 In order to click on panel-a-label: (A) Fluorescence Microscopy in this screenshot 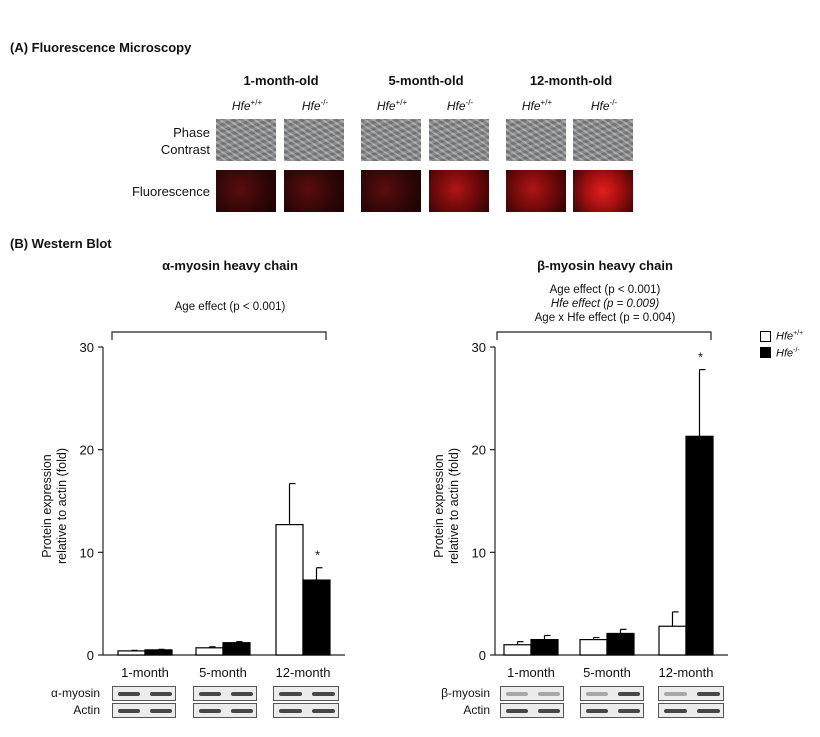, I will do `click(101, 47)`.